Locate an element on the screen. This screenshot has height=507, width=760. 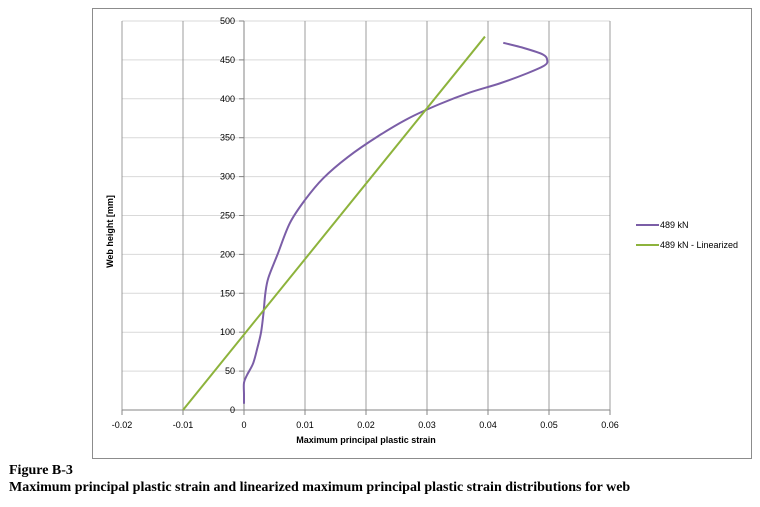
y-tick-label: 150 is located at coordinates (227, 293).